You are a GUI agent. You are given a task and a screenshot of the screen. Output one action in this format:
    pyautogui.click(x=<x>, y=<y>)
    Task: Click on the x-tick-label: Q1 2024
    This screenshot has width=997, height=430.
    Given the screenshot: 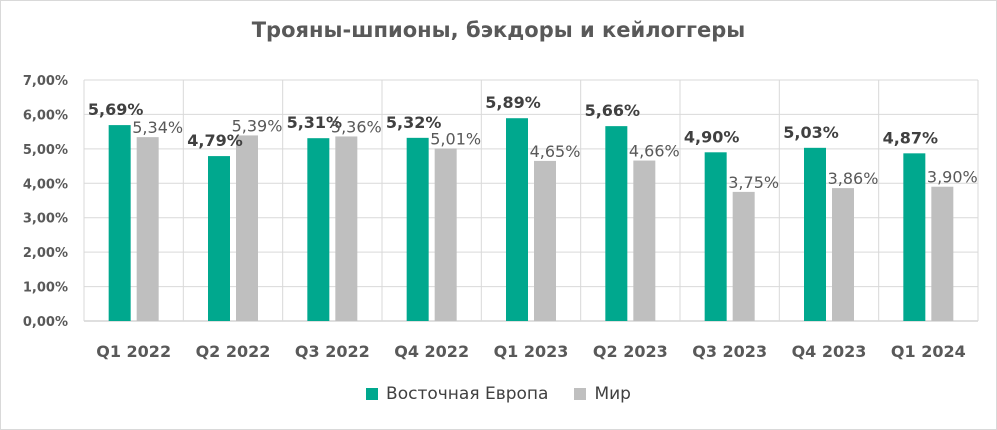 What is the action you would take?
    pyautogui.click(x=928, y=351)
    